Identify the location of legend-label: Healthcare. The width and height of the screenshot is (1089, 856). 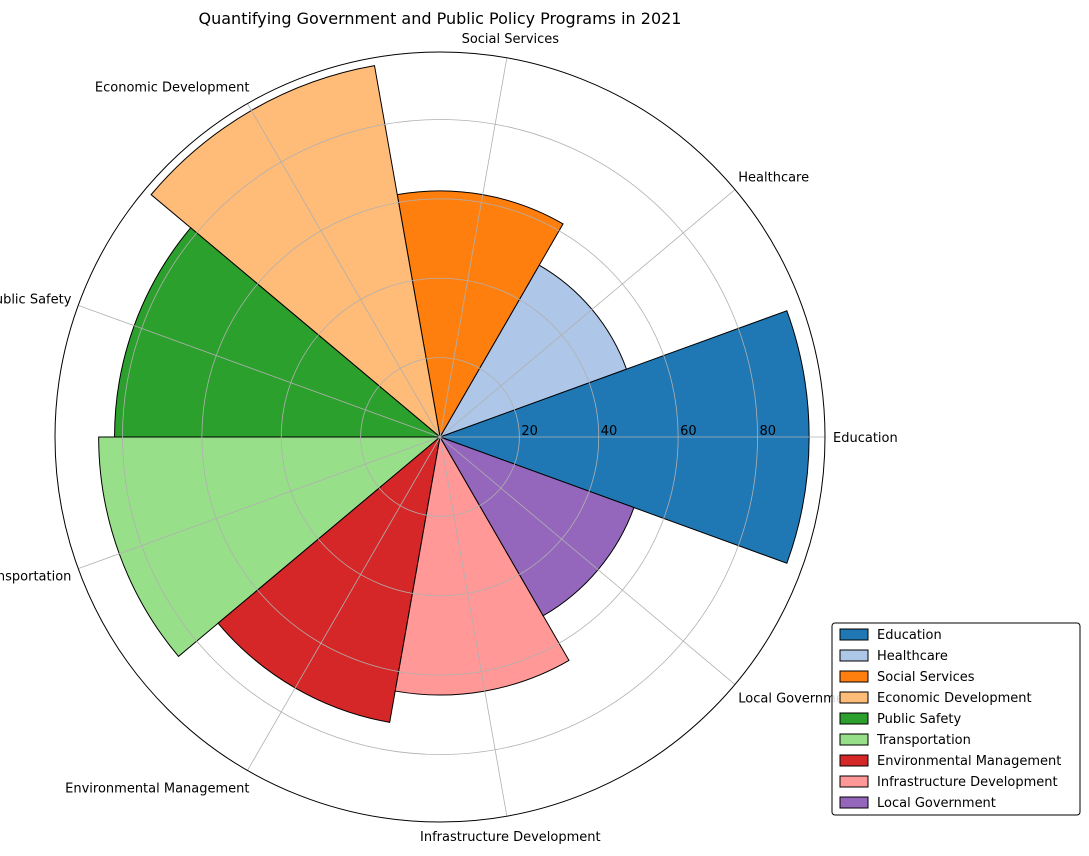
(912, 656).